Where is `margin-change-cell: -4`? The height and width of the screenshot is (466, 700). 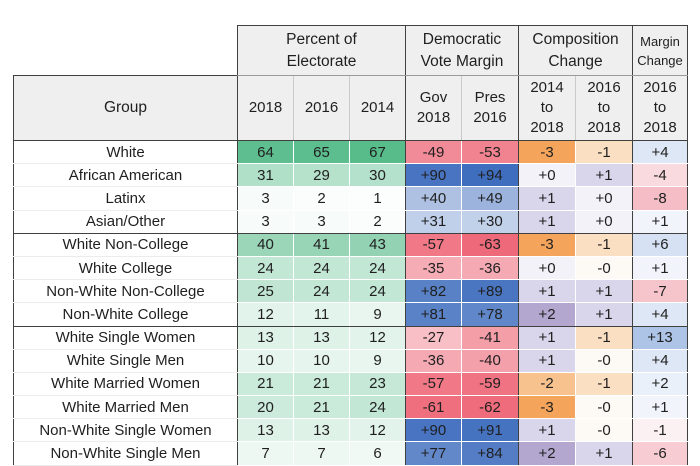 margin-change-cell: -4 is located at coordinates (660, 175).